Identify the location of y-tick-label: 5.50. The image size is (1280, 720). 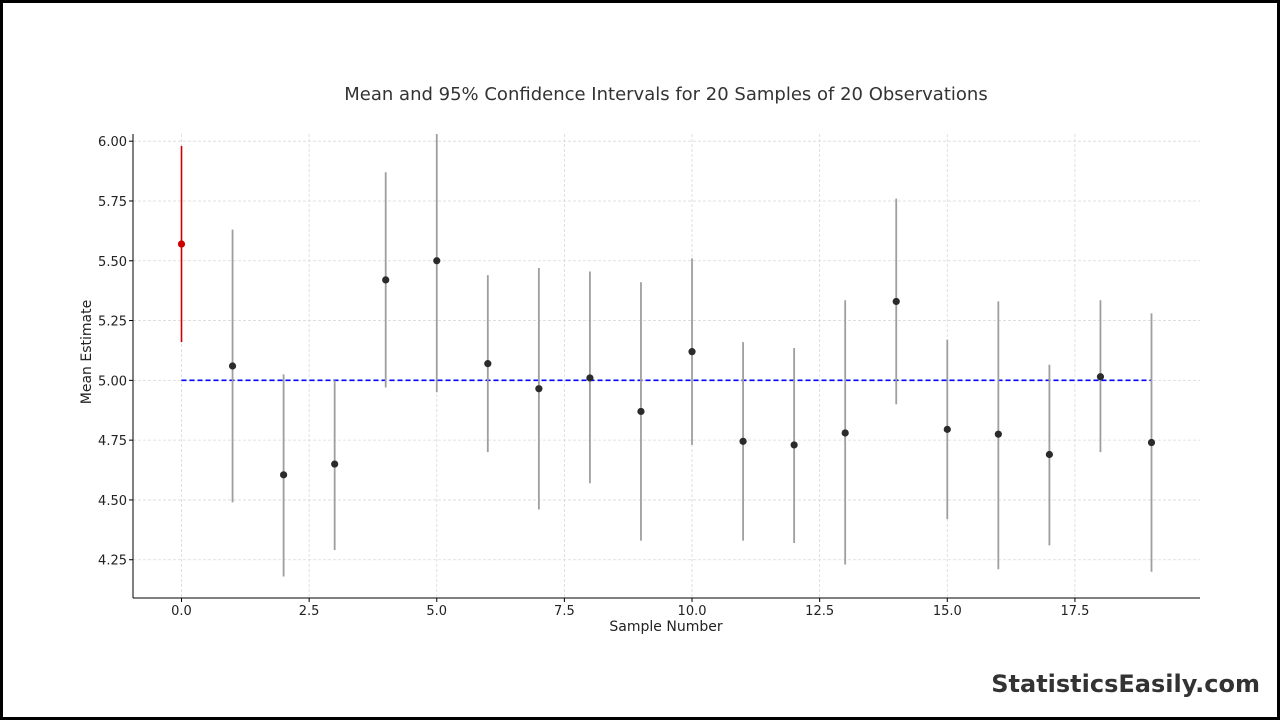
(112, 262).